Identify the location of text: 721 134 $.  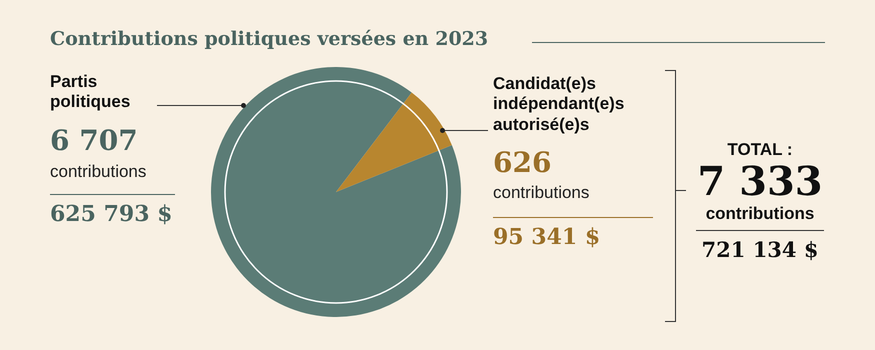
(760, 249).